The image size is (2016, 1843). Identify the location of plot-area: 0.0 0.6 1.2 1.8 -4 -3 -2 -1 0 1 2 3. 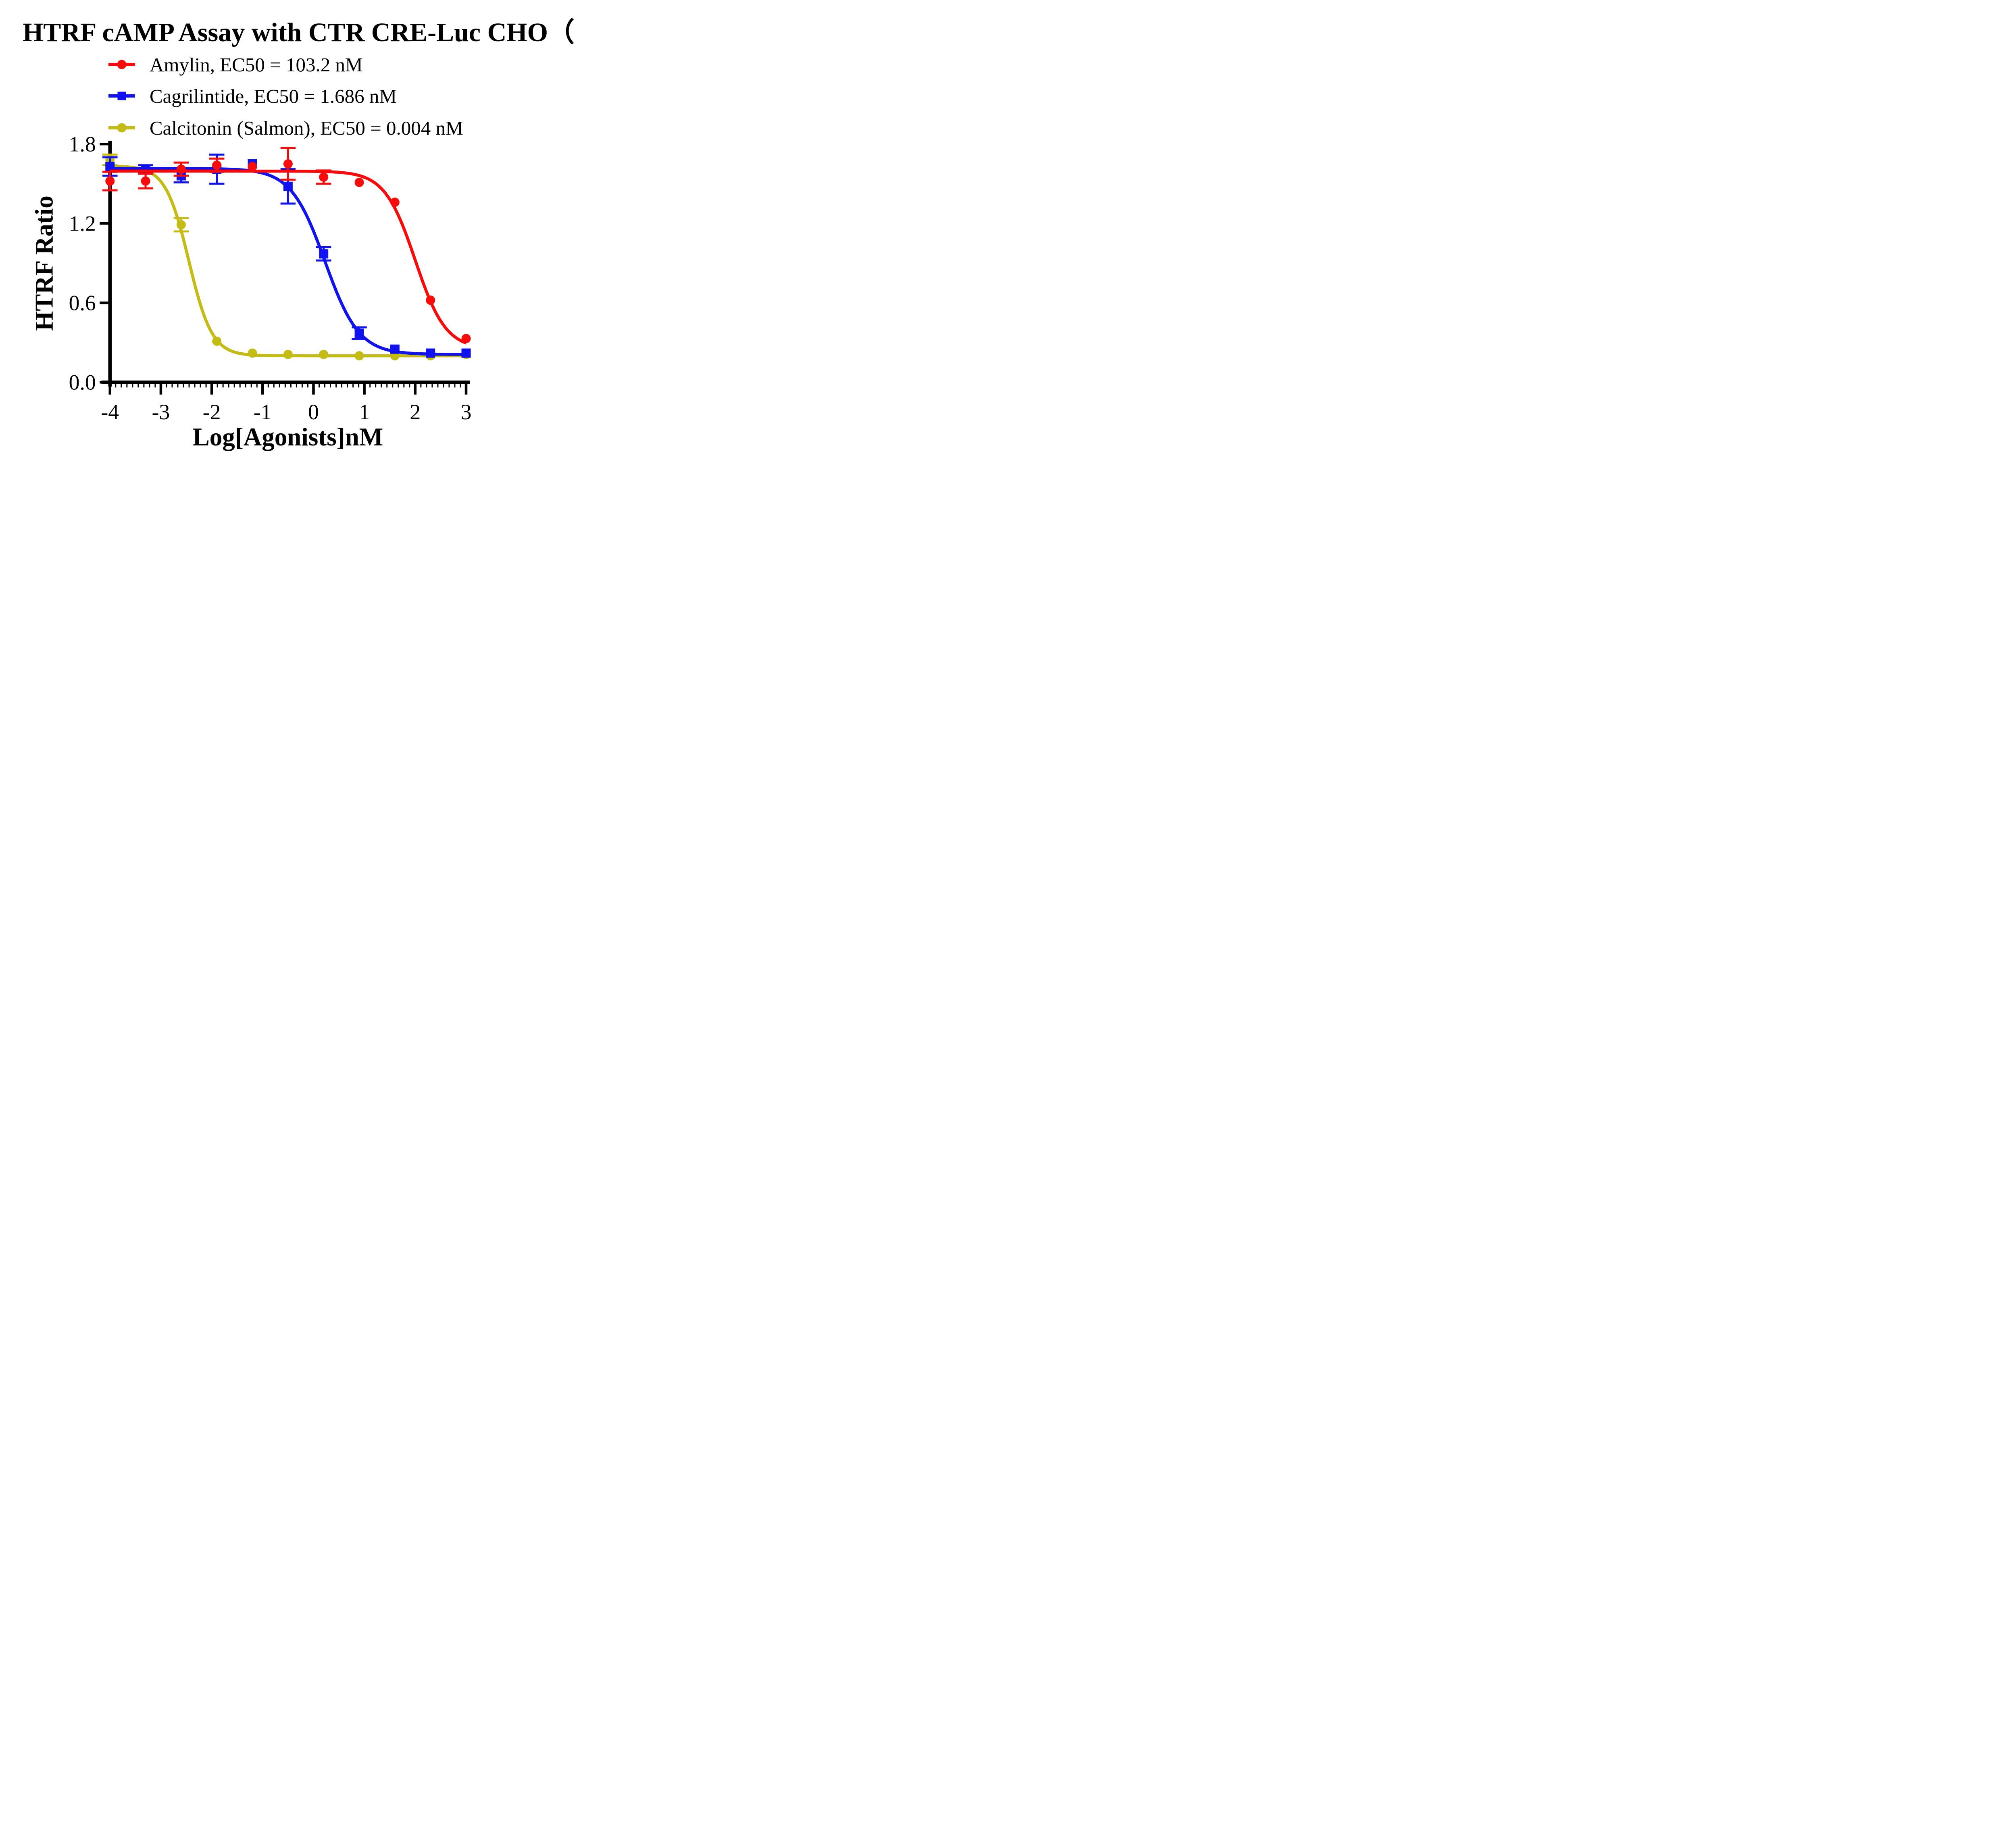
(270, 278).